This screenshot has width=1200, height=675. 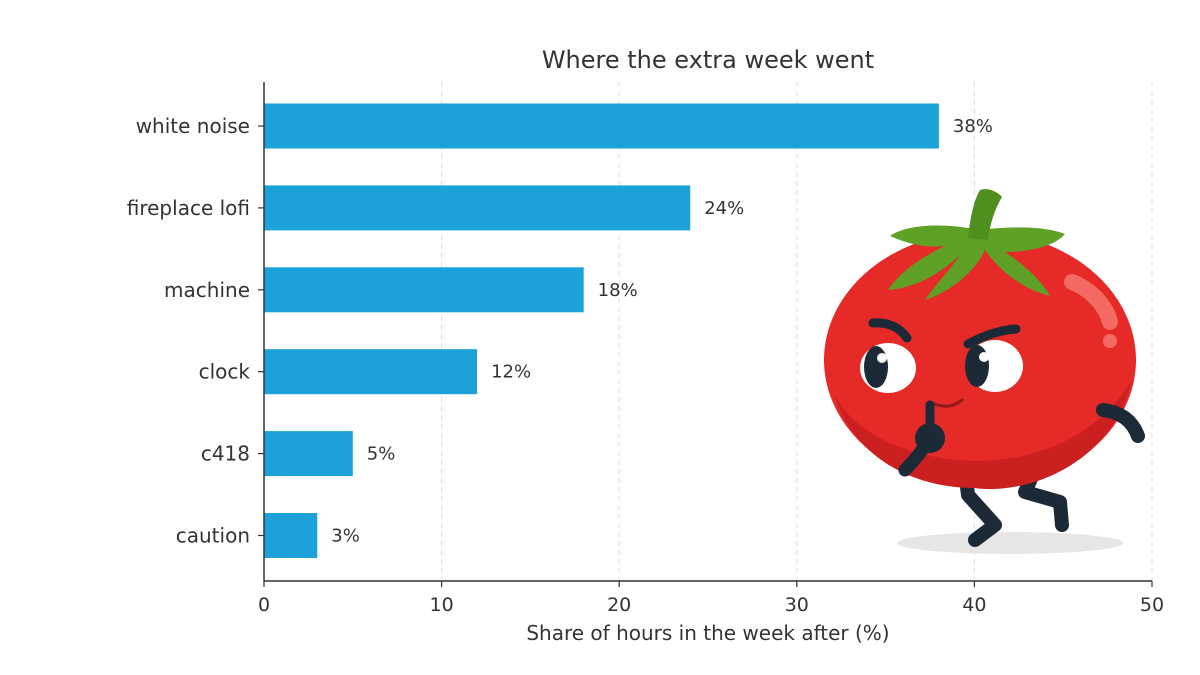 I want to click on x-tick-label: 40, so click(x=974, y=605).